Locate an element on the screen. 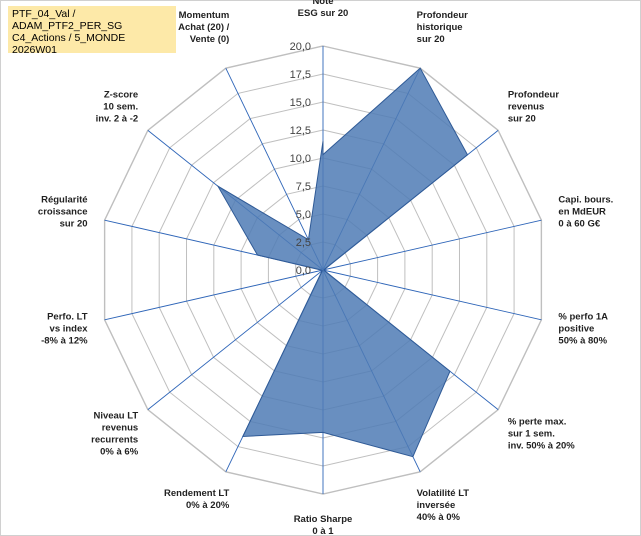 This screenshot has width=641, height=536. axis-label-line: inv. 2 à -2 is located at coordinates (117, 119).